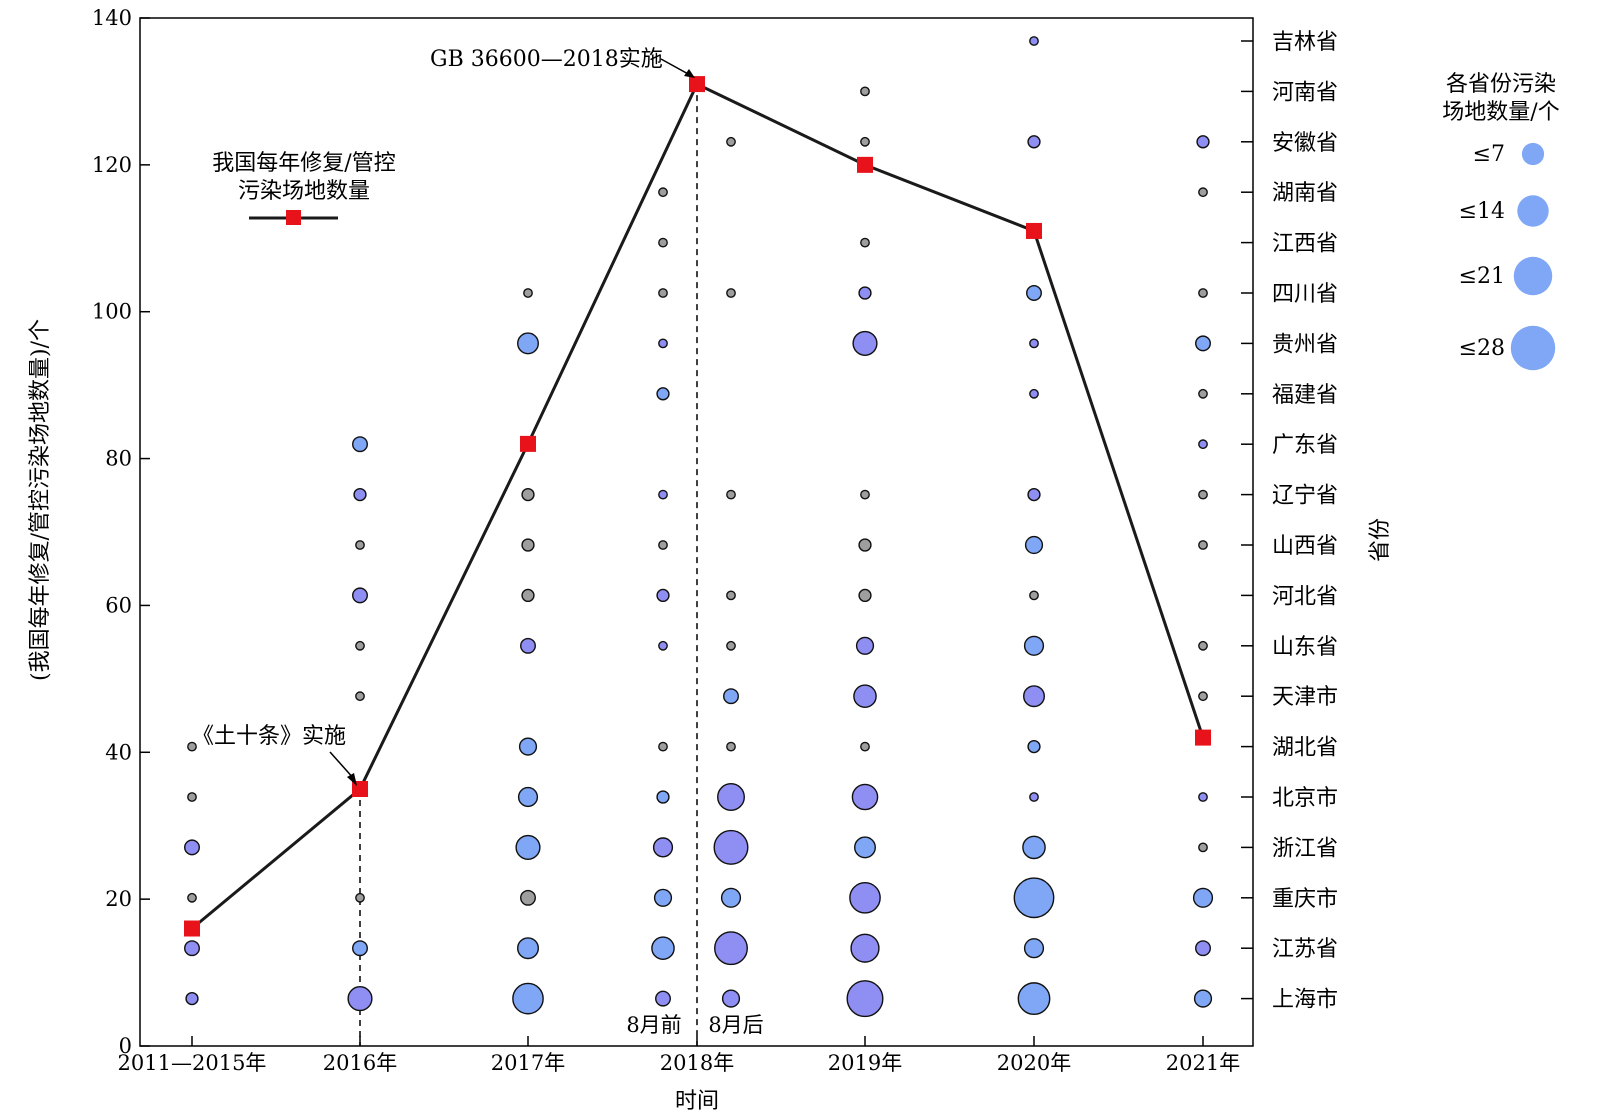  What do you see at coordinates (118, 459) in the screenshot?
I see `y-left-tick-label: 80` at bounding box center [118, 459].